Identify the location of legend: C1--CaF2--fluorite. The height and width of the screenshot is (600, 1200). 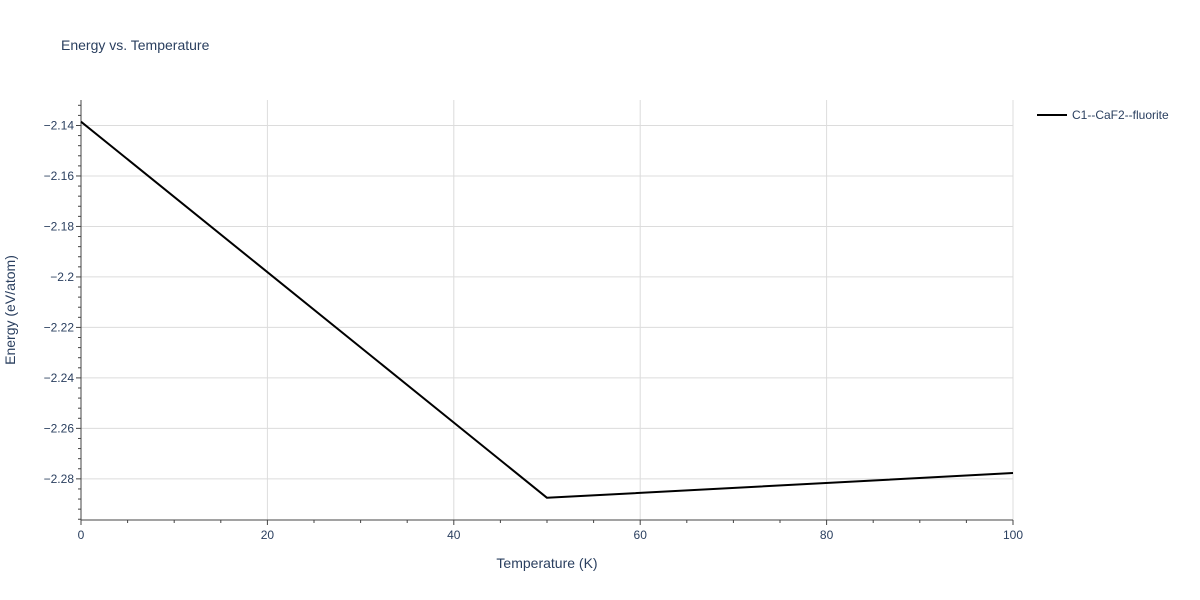
(1103, 115).